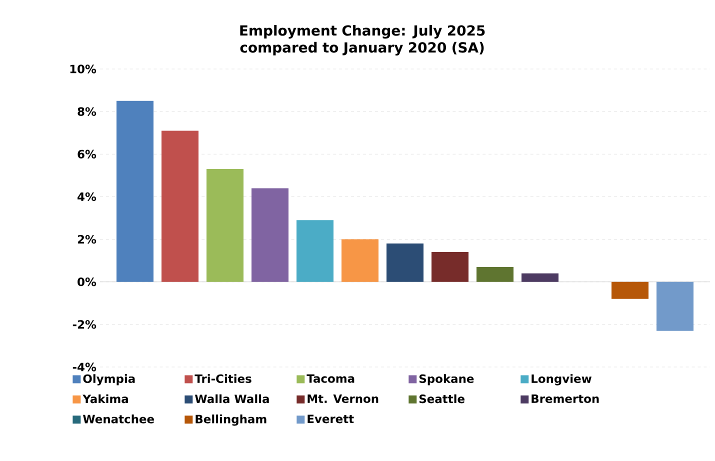 This screenshot has width=715, height=461. Describe the element at coordinates (446, 380) in the screenshot. I see `legend-label: Spokane` at that location.